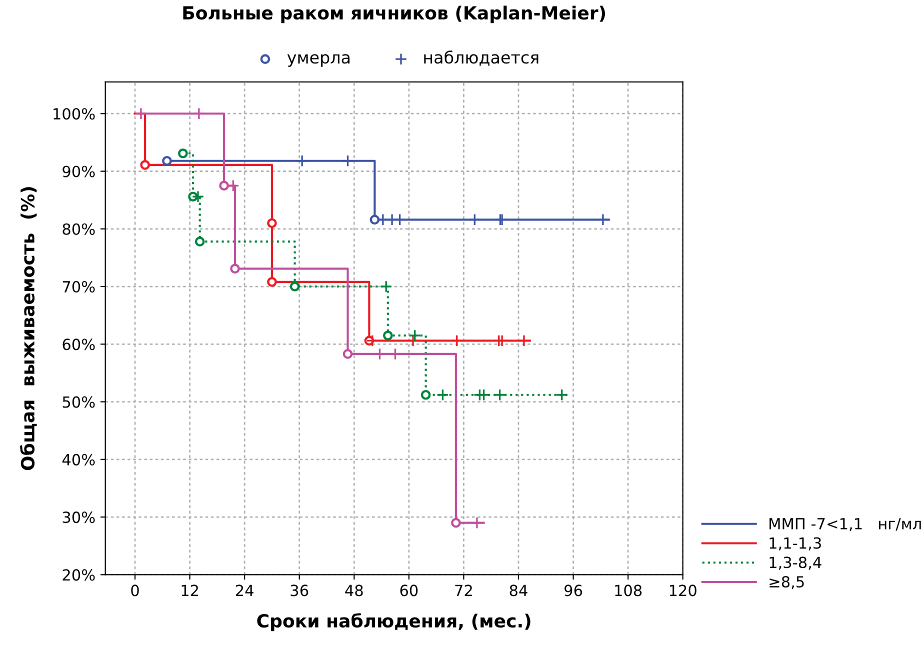 The width and height of the screenshot is (924, 645). What do you see at coordinates (74, 114) in the screenshot?
I see `y-tick-label: 100%` at bounding box center [74, 114].